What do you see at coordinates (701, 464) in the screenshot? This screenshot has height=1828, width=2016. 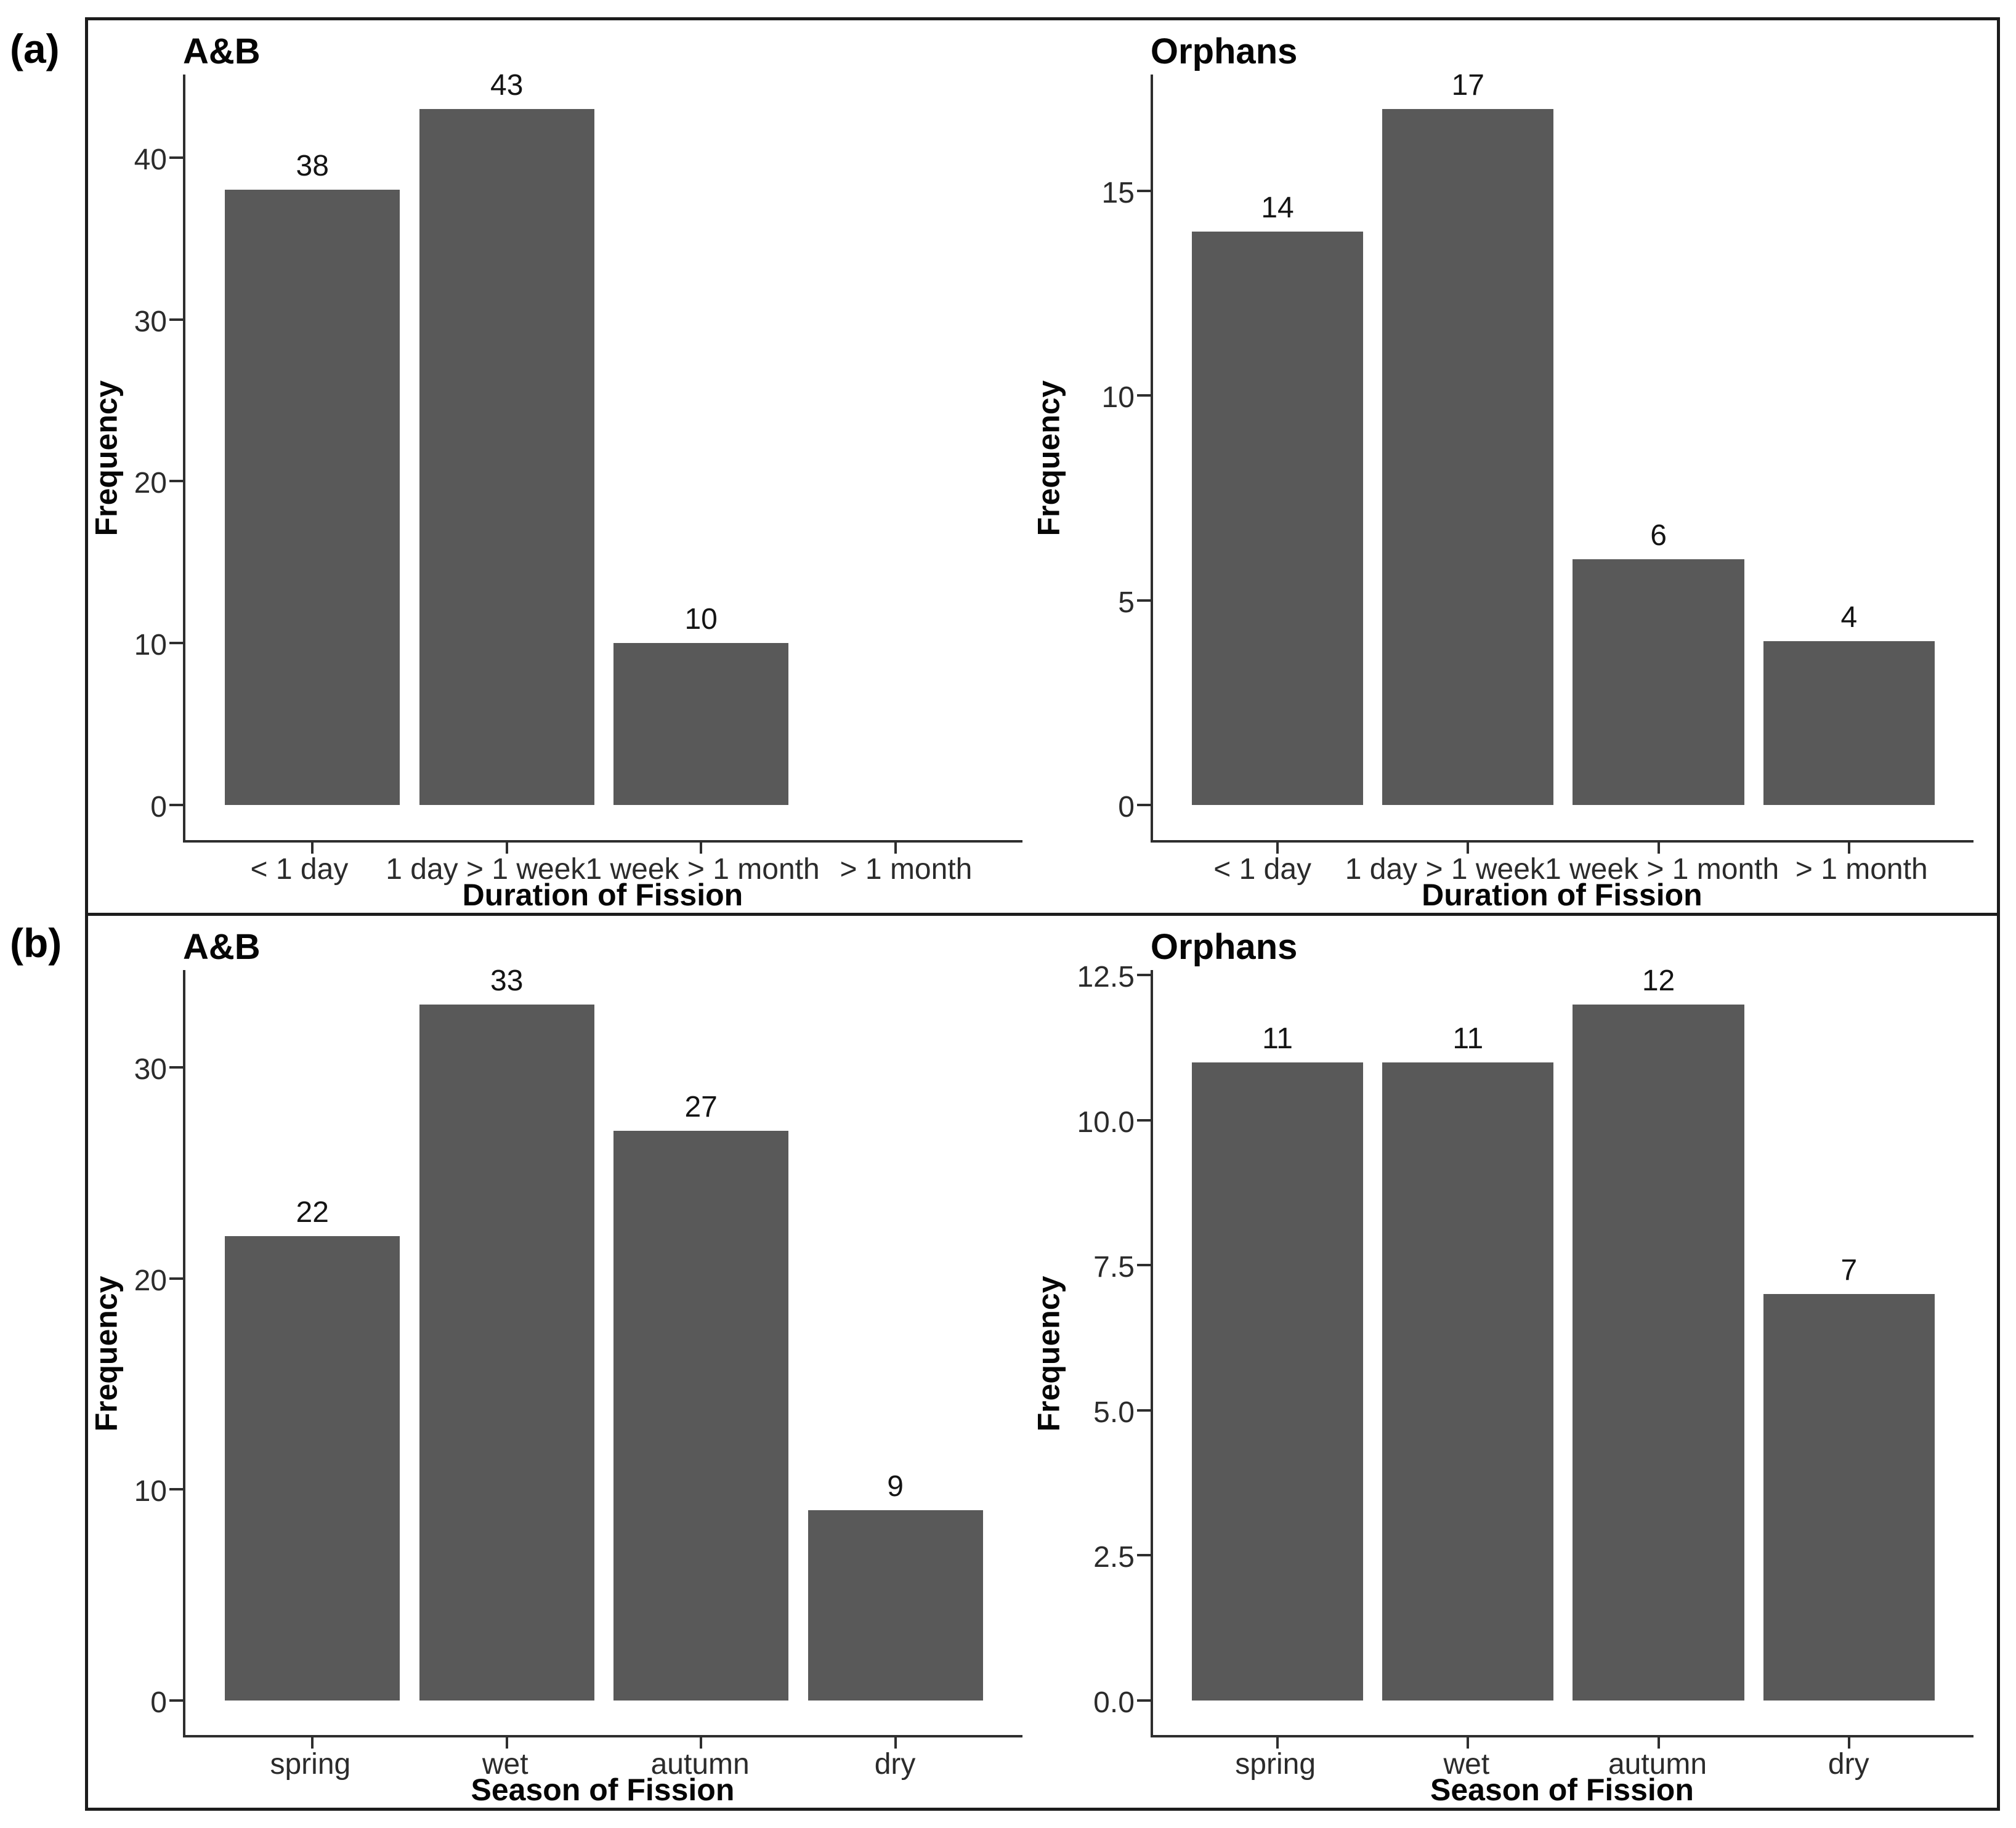 I see `bar-slot: 10` at bounding box center [701, 464].